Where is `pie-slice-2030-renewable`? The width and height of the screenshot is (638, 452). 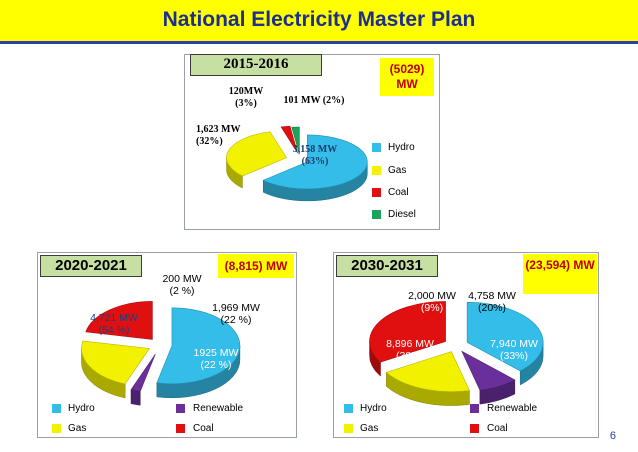 pie-slice-2030-renewable is located at coordinates (488, 370).